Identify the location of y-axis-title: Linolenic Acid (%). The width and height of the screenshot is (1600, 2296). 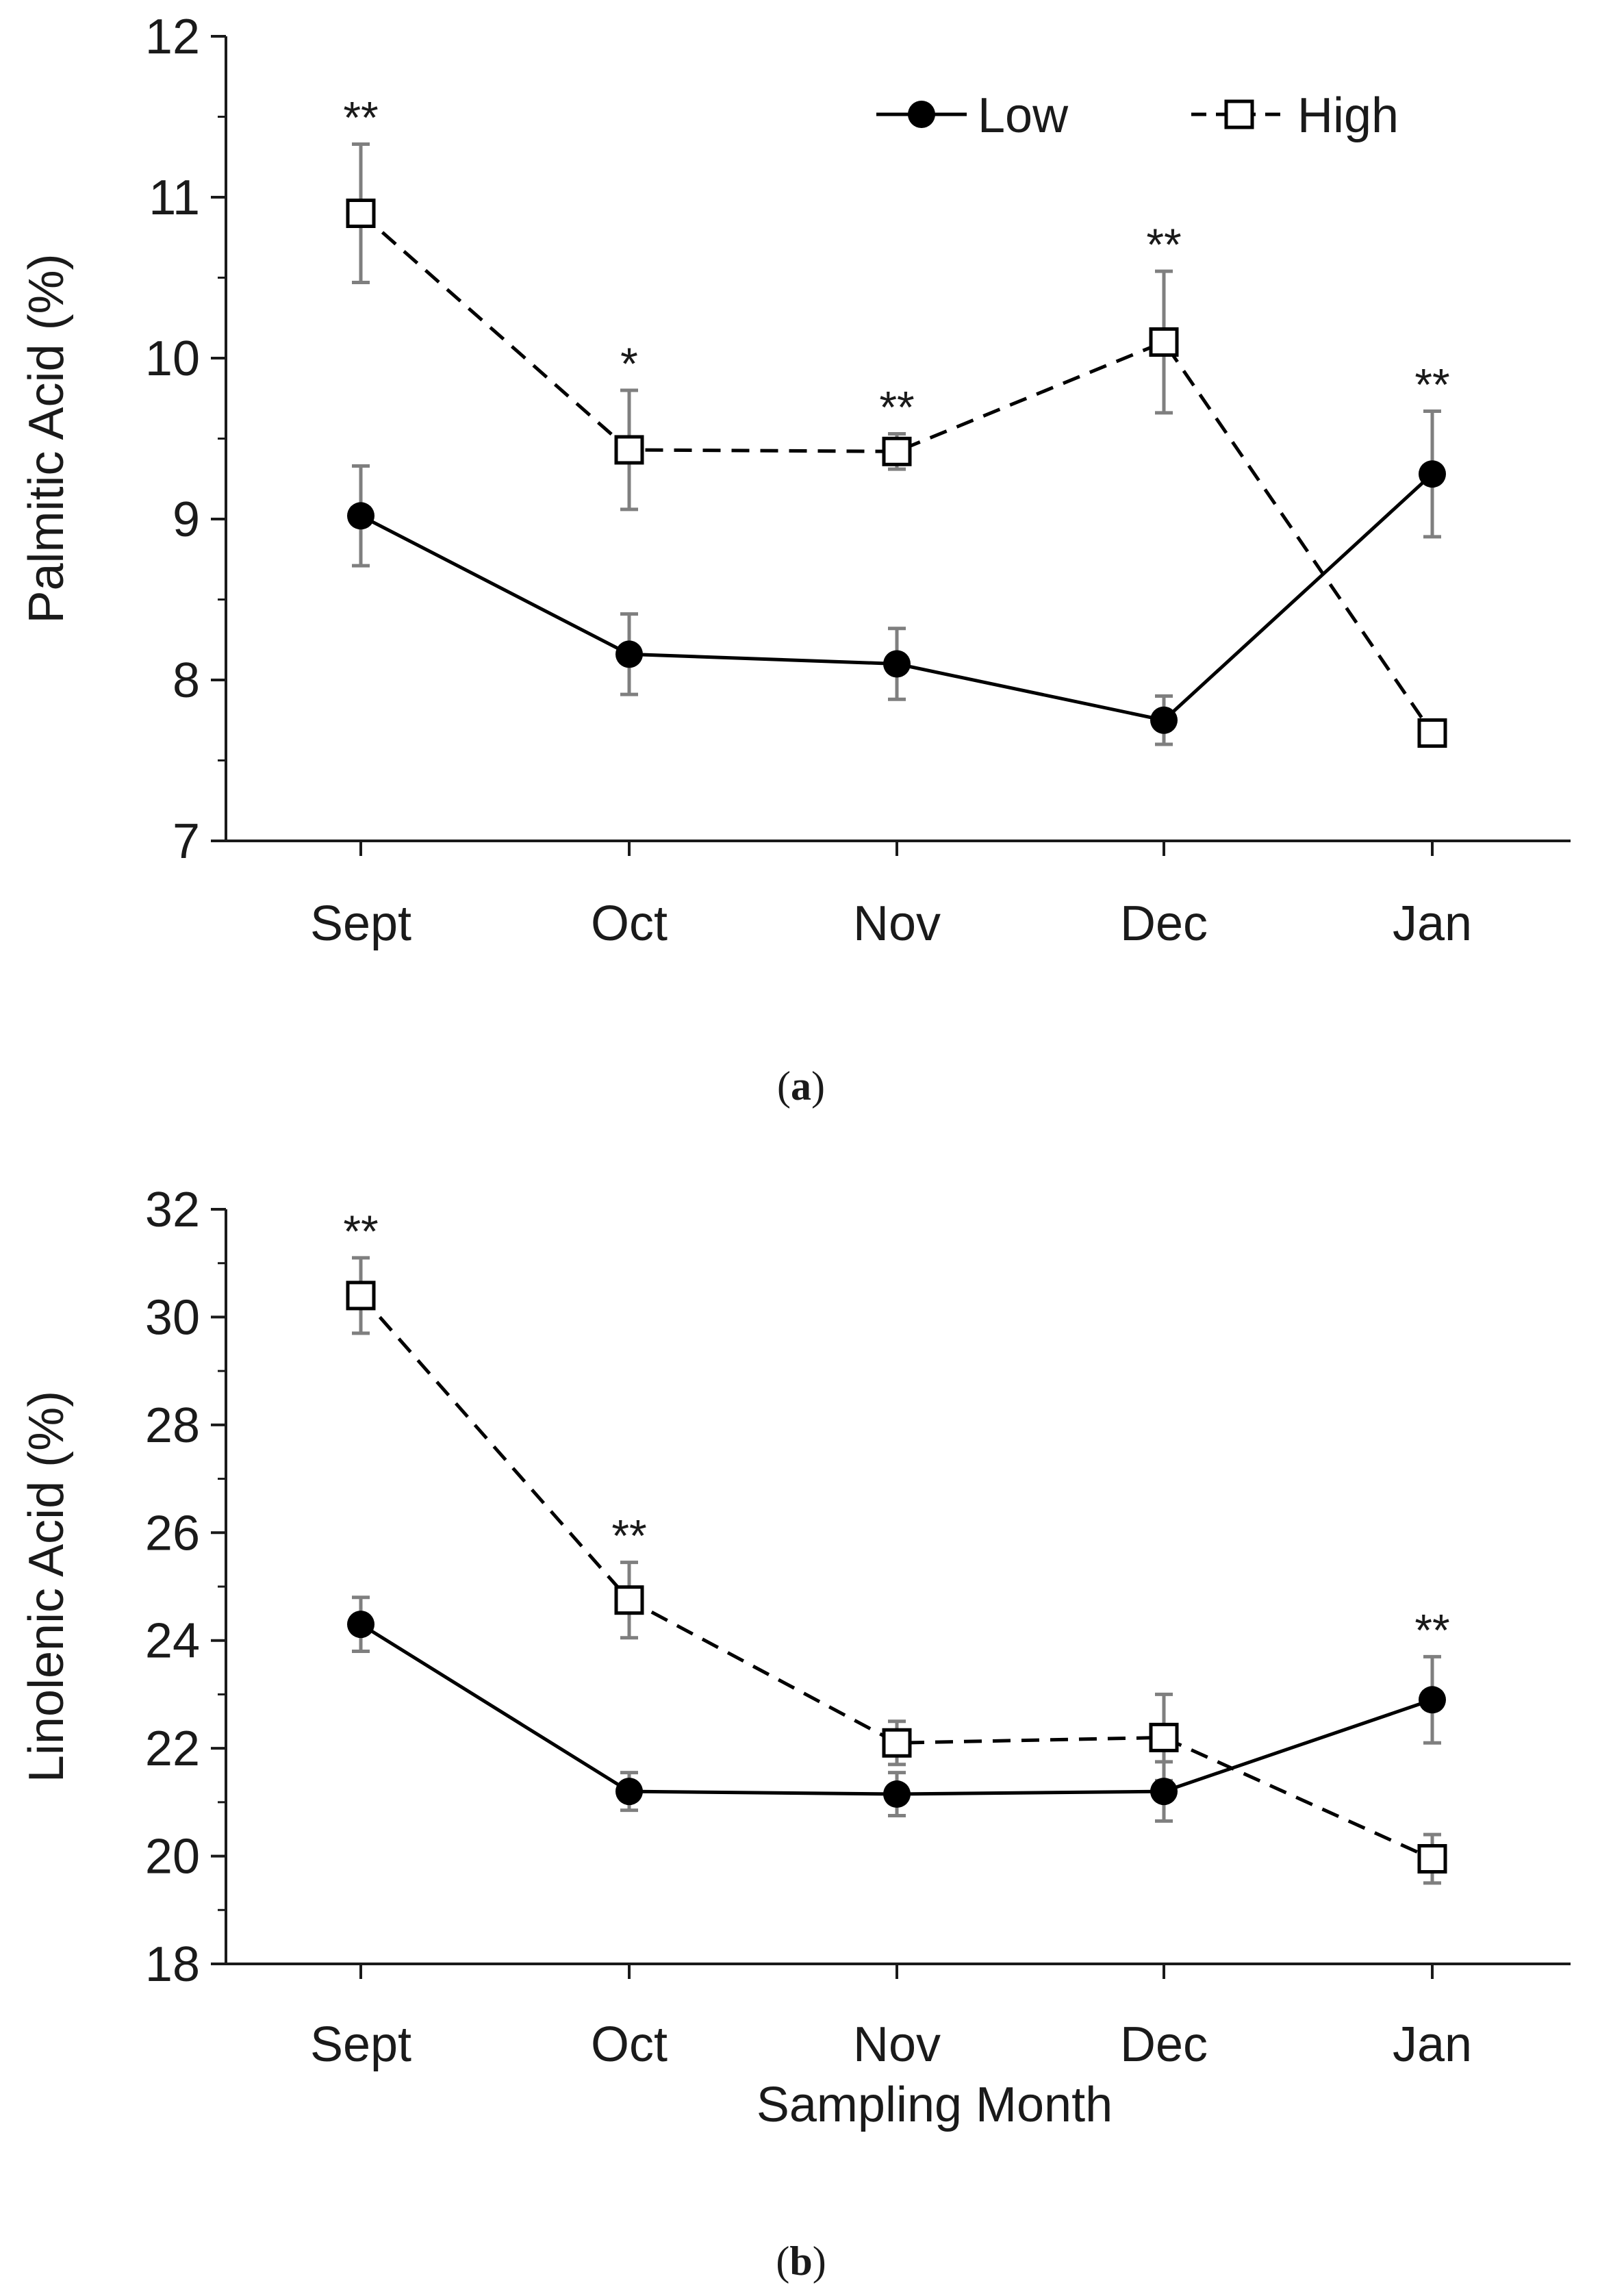
(47, 1587).